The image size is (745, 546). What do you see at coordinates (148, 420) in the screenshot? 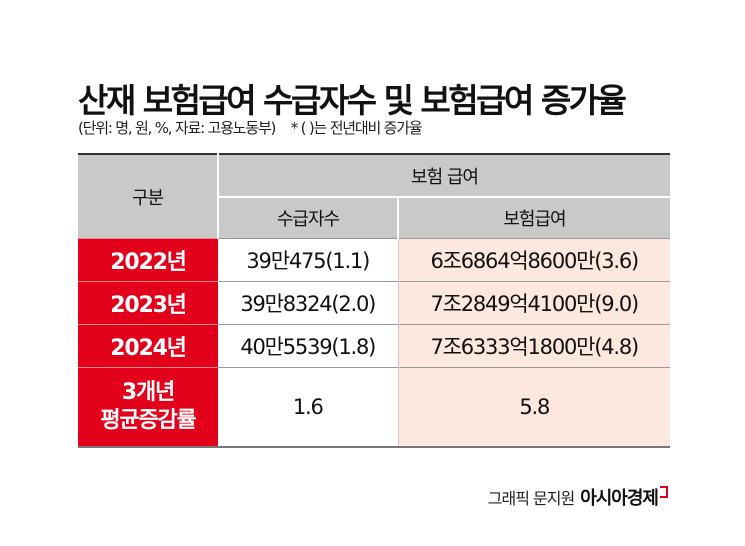
I see `avg-label-line2: 평균증감률` at bounding box center [148, 420].